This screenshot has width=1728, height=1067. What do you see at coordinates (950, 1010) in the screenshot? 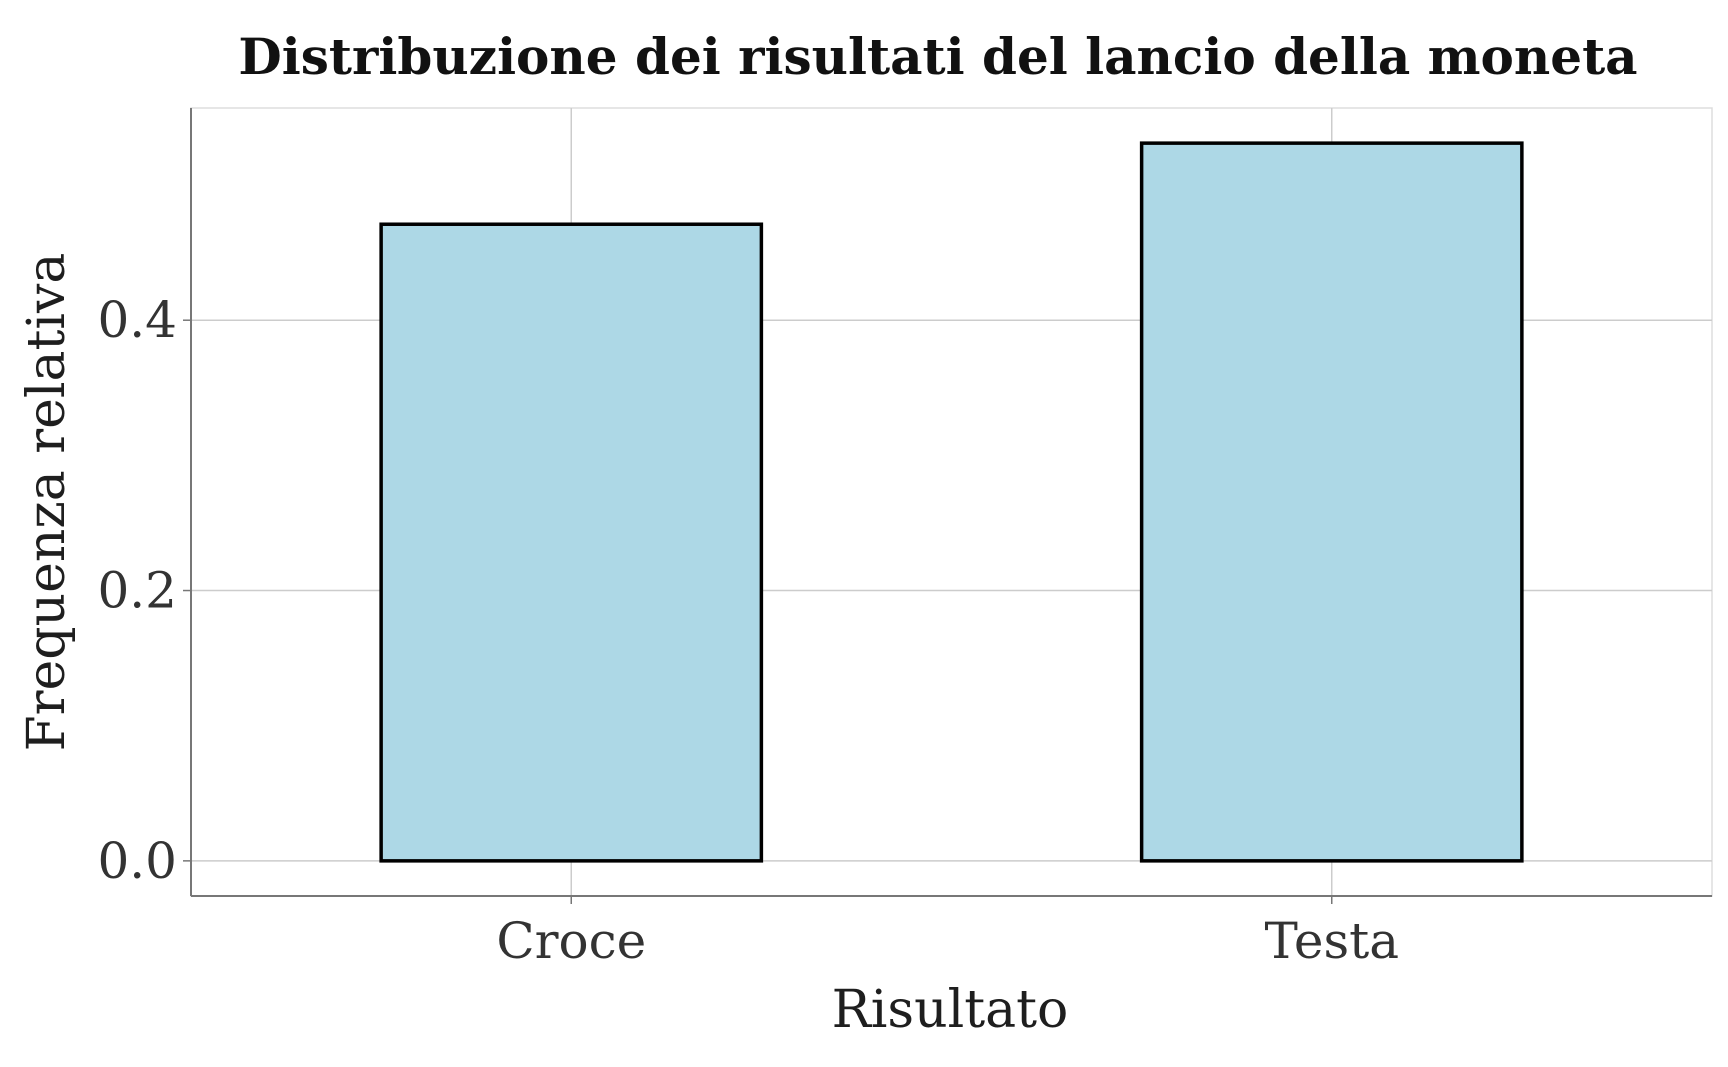
I see `x-axis-title: Risultato` at bounding box center [950, 1010].